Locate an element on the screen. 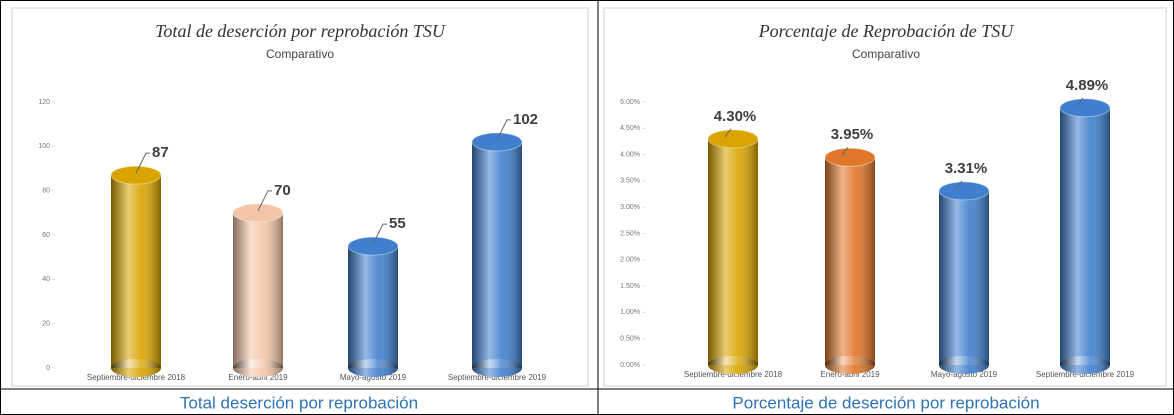  caption: Porcentaje de deserción por reprobación is located at coordinates (885, 402).